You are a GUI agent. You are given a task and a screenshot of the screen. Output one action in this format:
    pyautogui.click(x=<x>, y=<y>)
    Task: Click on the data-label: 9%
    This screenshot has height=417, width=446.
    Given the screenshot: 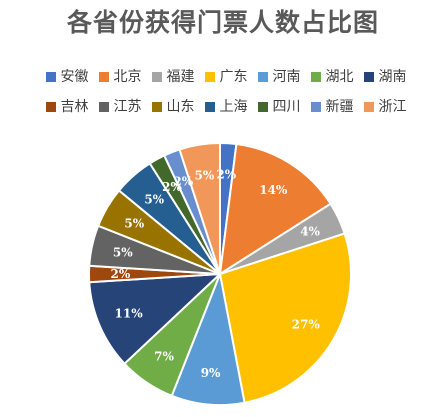 What is the action you would take?
    pyautogui.click(x=211, y=373)
    